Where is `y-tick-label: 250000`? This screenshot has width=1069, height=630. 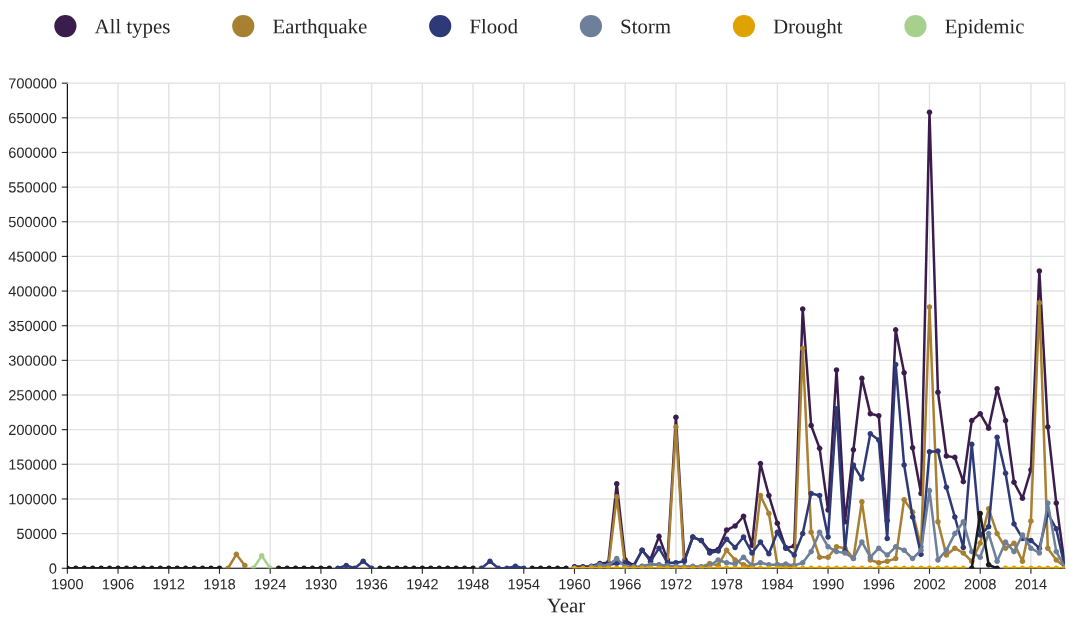 y-tick-label: 250000 is located at coordinates (33, 395).